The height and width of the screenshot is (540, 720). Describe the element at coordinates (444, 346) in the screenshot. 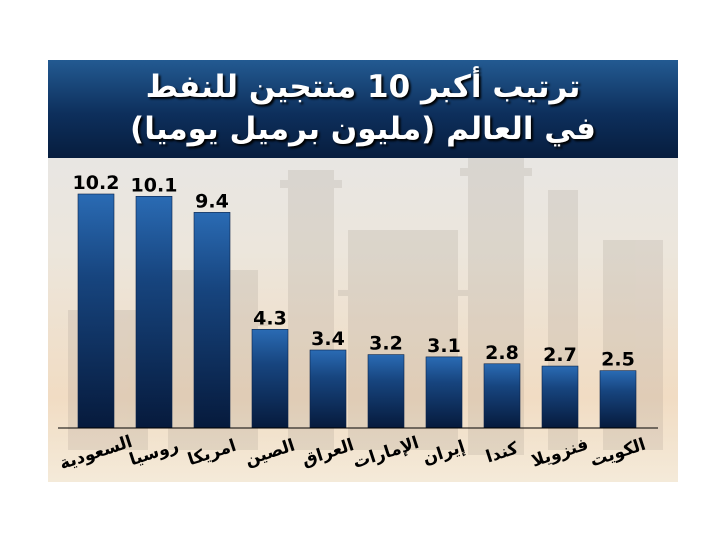

I see `value-label-6: 3.1` at that location.